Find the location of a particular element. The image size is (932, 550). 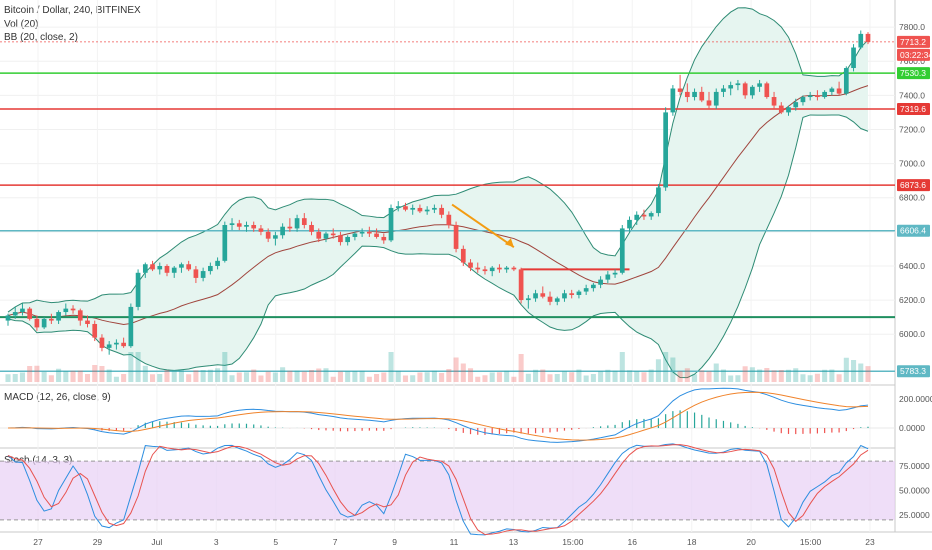

macd-tick-label: 0.0000 is located at coordinates (912, 428).